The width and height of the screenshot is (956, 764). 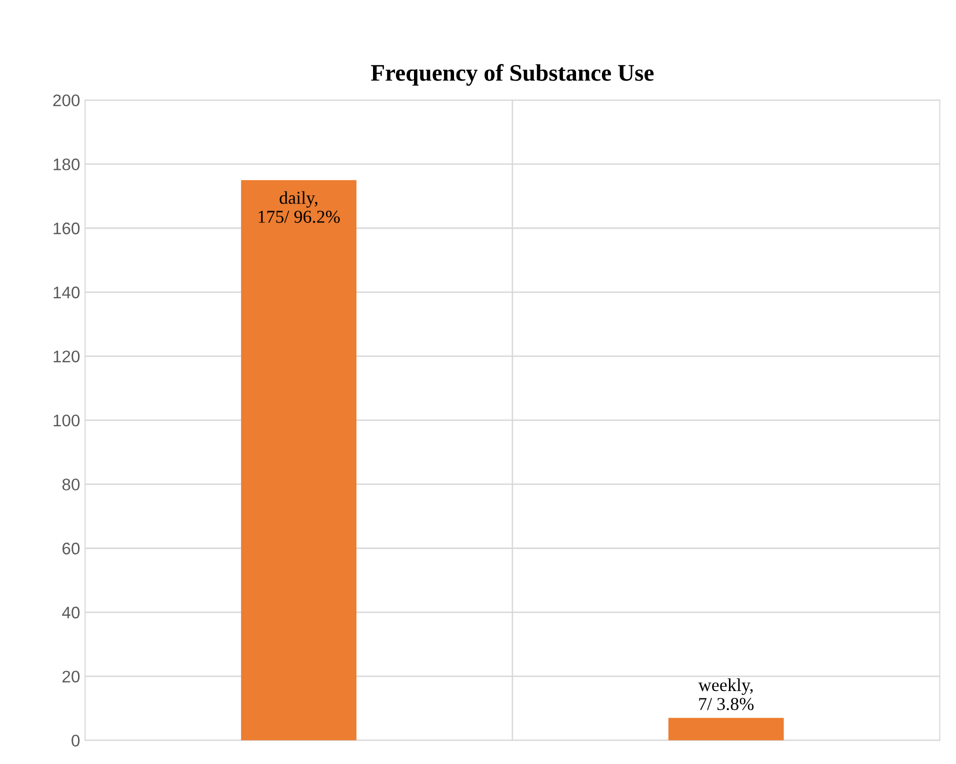 What do you see at coordinates (726, 694) in the screenshot?
I see `data-label: weekly, 7/ 3.8%` at bounding box center [726, 694].